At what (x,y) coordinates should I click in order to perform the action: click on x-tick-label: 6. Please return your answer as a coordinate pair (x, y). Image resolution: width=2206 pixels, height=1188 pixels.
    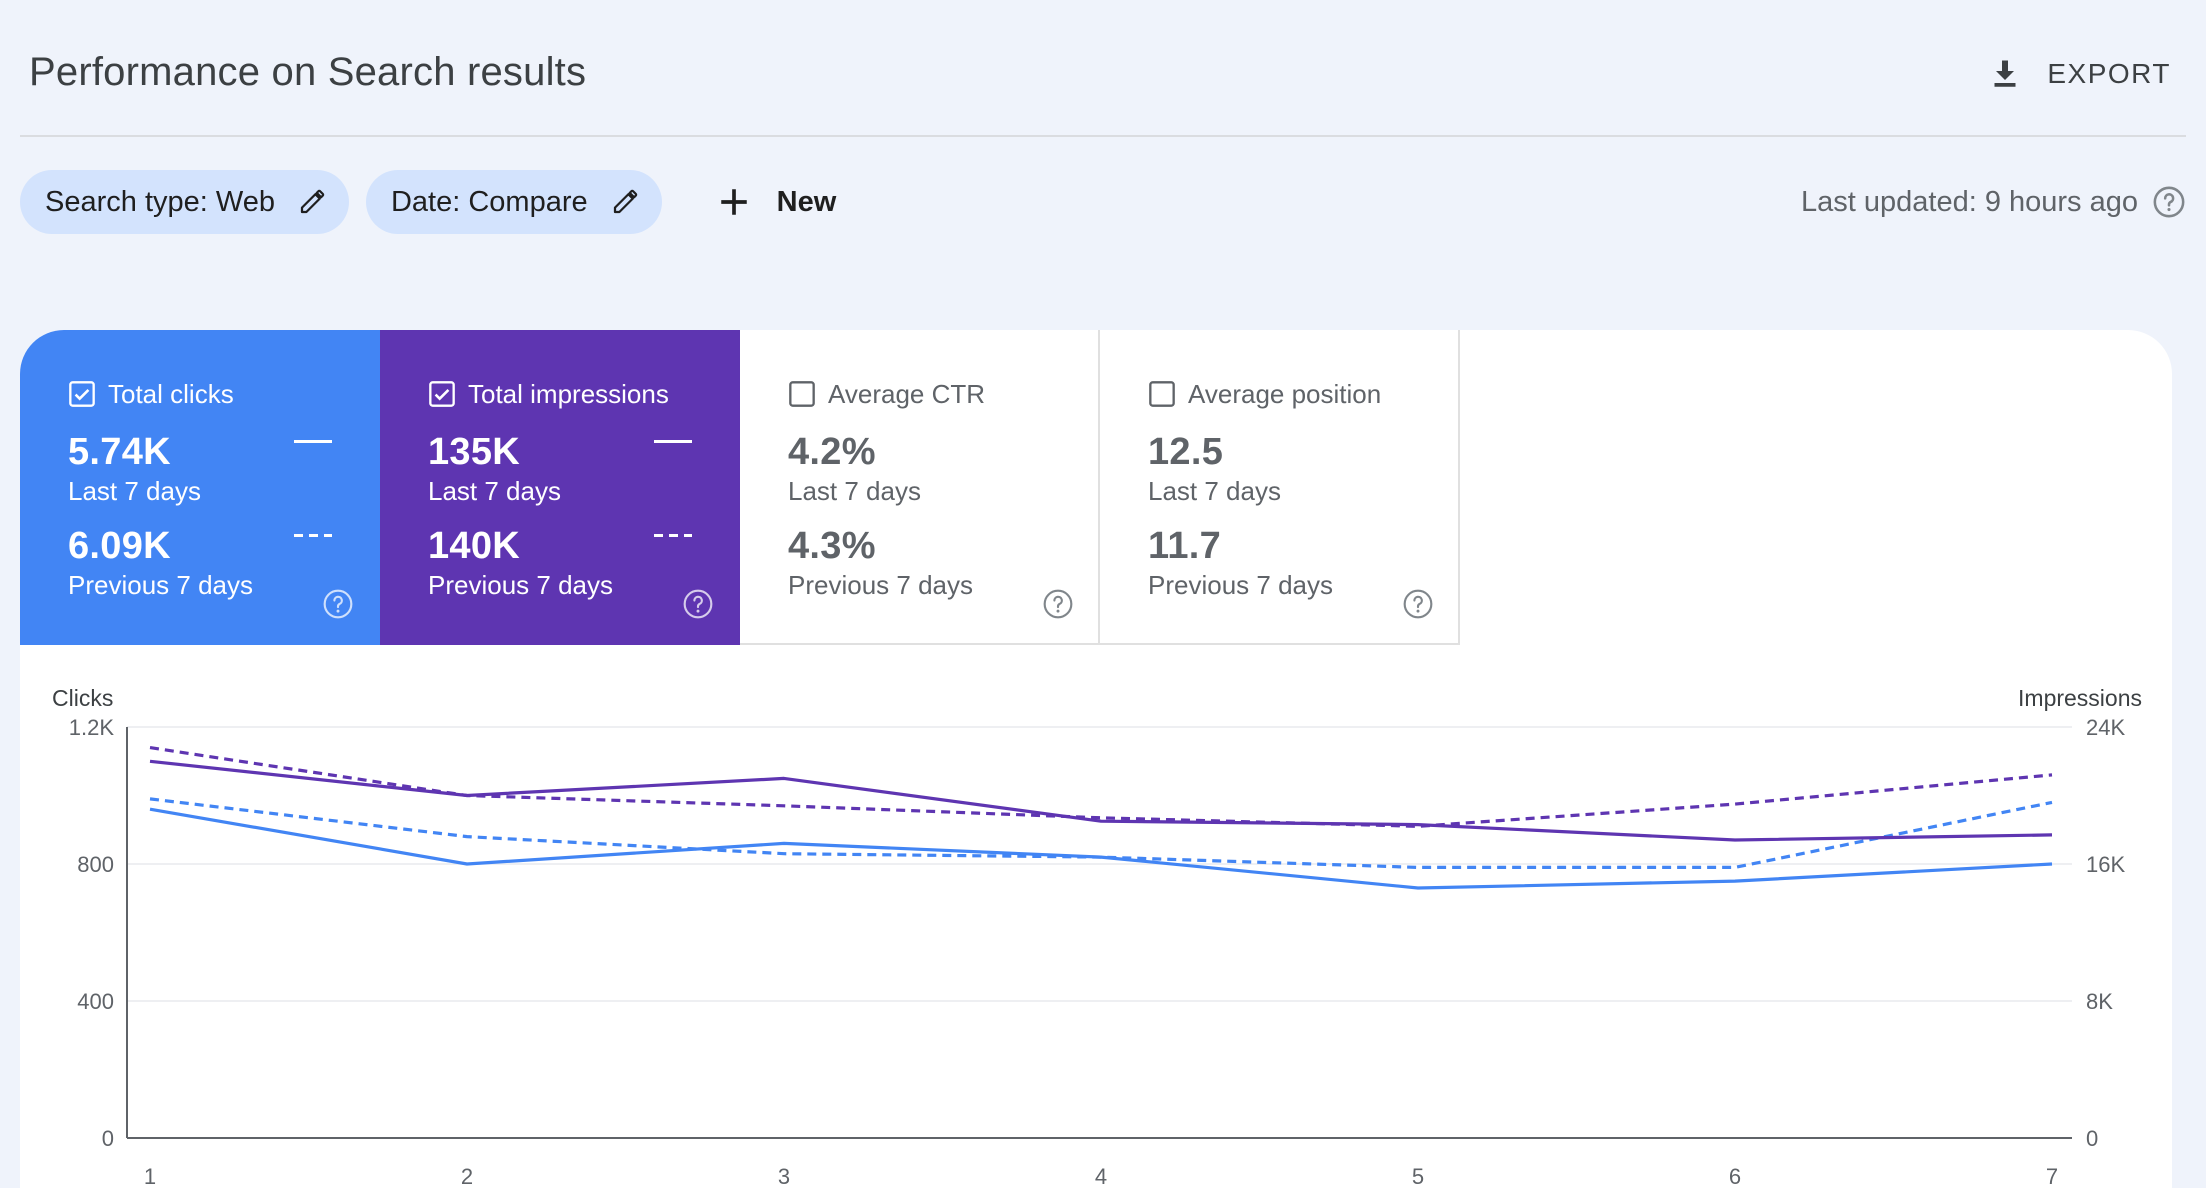
    Looking at the image, I should click on (1735, 1176).